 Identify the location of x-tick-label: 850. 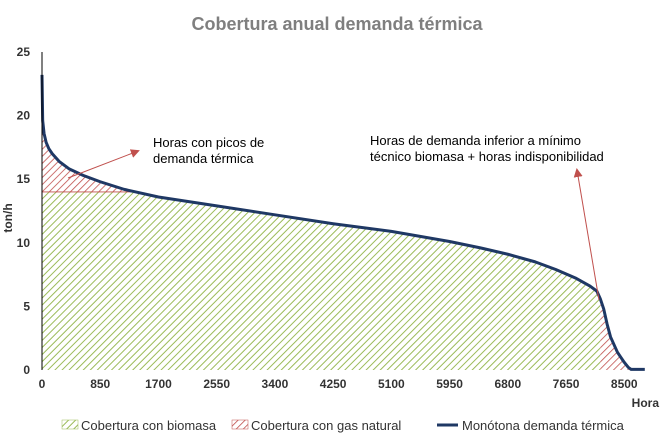
(100, 384).